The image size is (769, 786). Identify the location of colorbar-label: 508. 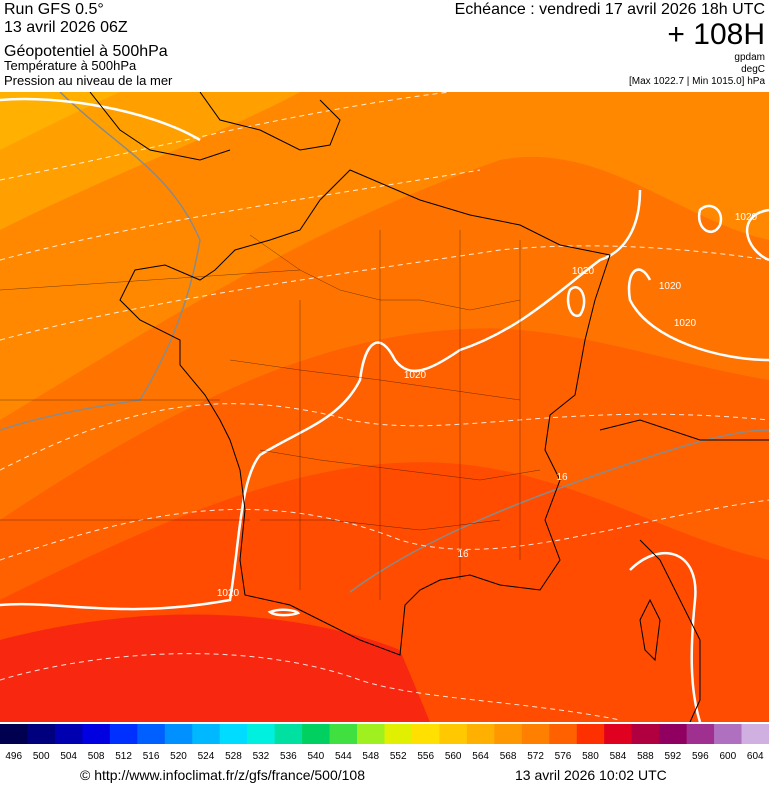
(96, 756).